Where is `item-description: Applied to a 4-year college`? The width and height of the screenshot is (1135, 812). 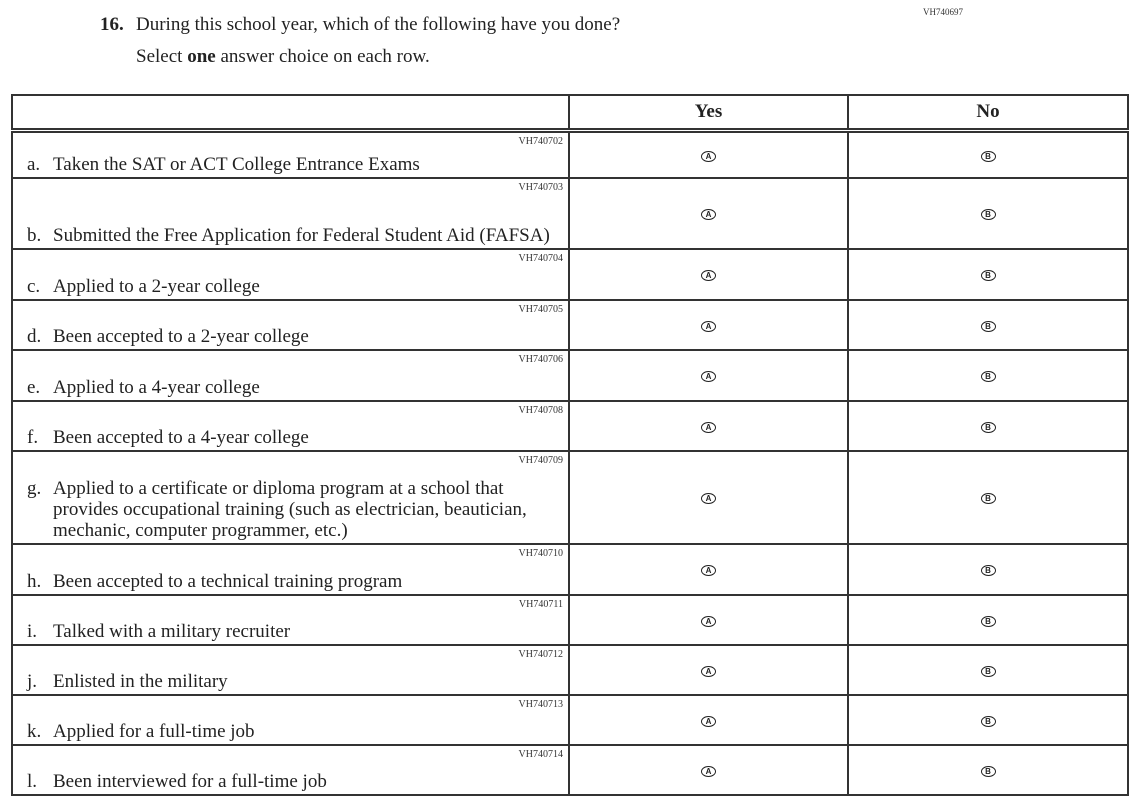
item-description: Applied to a 4-year college is located at coordinates (156, 387).